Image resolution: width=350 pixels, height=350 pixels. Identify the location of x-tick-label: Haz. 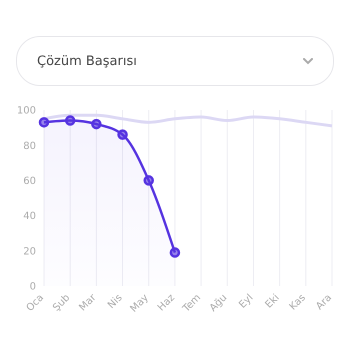
(167, 303).